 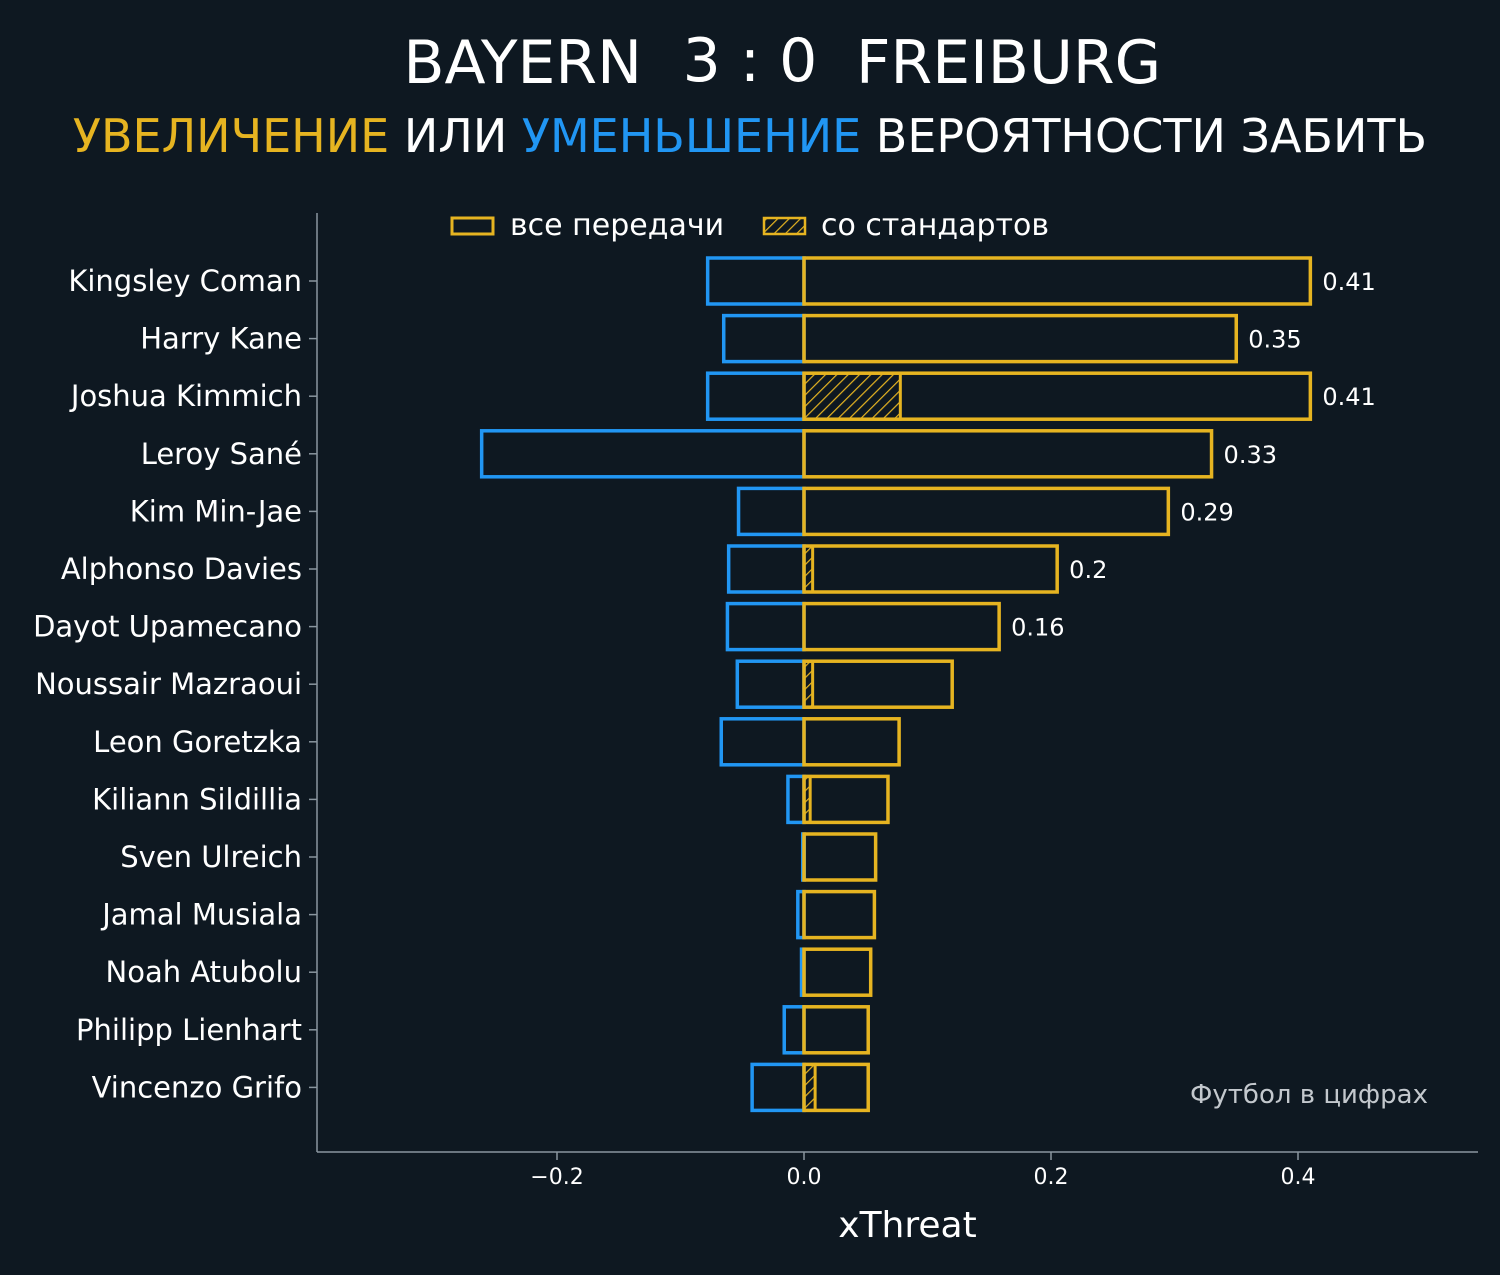 What do you see at coordinates (204, 972) in the screenshot?
I see `y-tick-label: Noah Atubolu` at bounding box center [204, 972].